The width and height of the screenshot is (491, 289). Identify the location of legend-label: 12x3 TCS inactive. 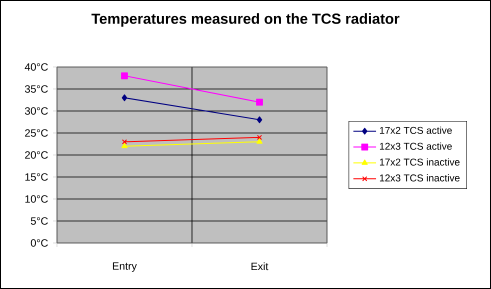
(420, 178).